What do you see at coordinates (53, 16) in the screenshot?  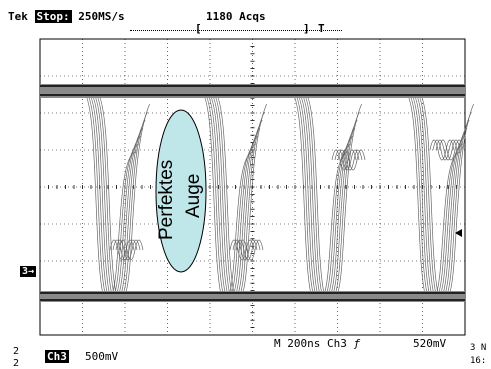 I see `run-state-badge: Stop:` at bounding box center [53, 16].